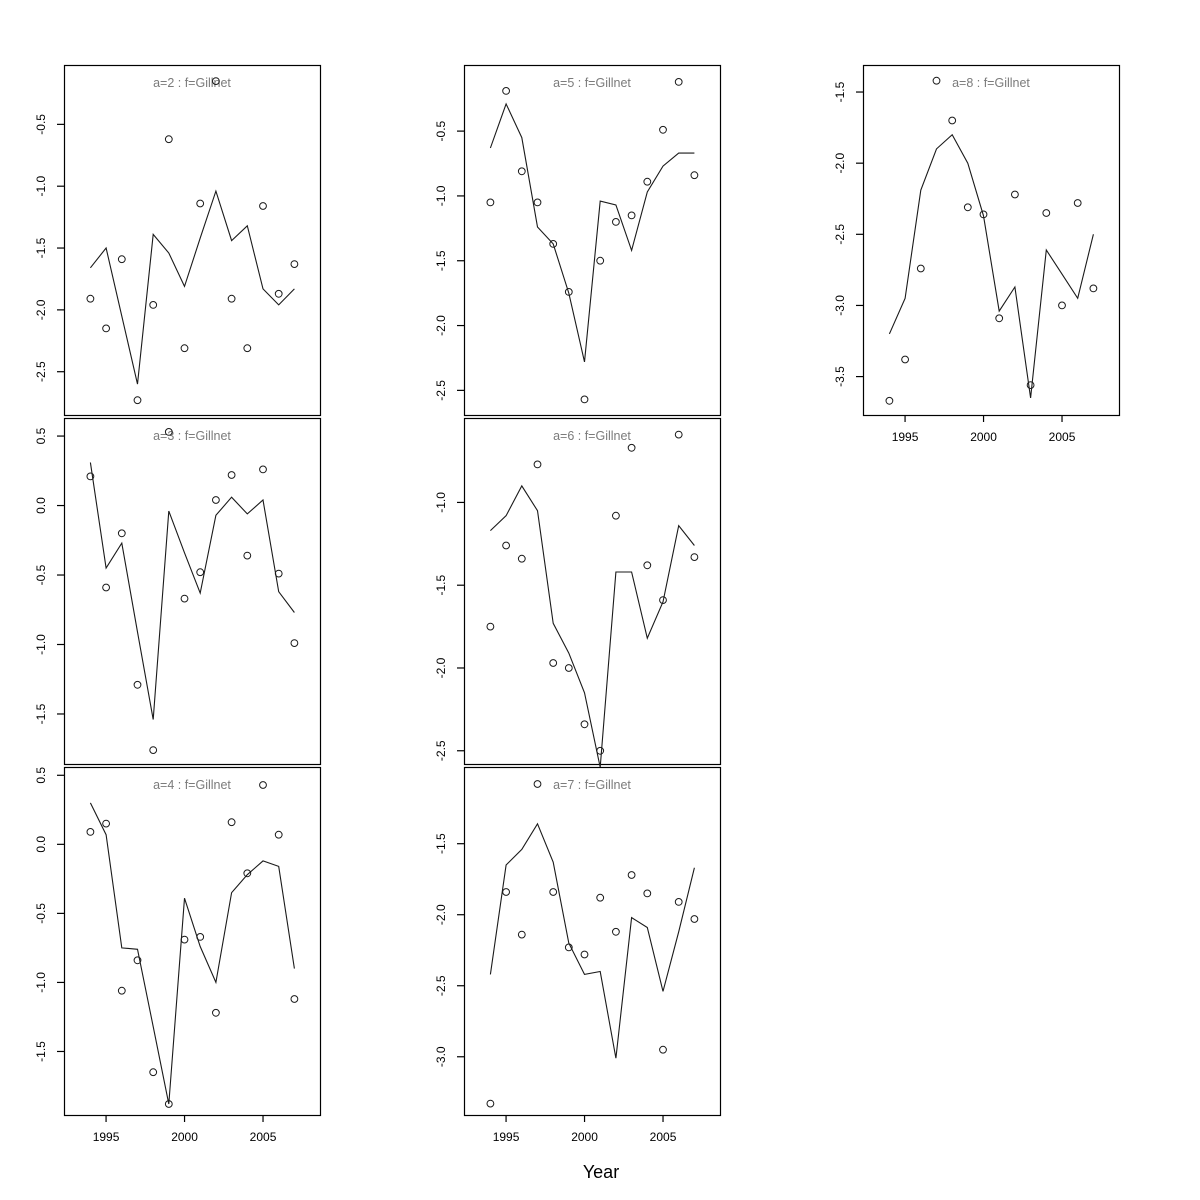  Describe the element at coordinates (592, 591) in the screenshot. I see `panel-a6-box` at that location.